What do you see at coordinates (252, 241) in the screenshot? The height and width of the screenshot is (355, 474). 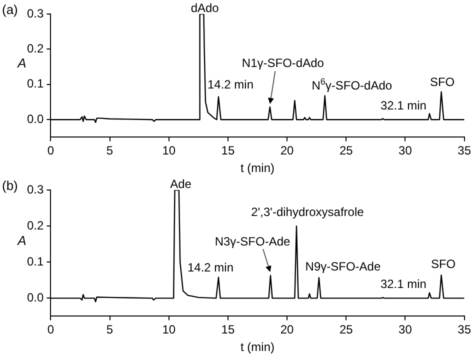 I see `annotation: N3γ-SFO-Ade` at bounding box center [252, 241].